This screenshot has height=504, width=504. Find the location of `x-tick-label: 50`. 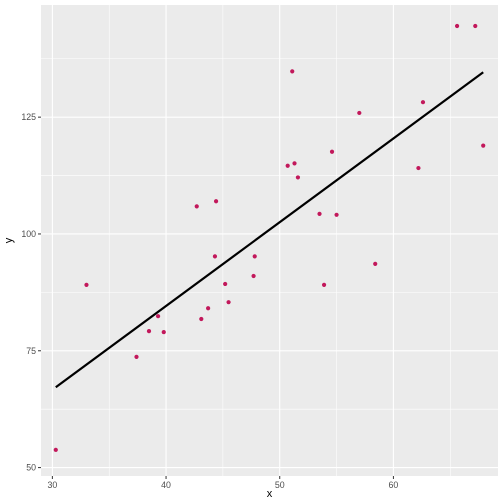

x-tick-label: 50 is located at coordinates (280, 485).